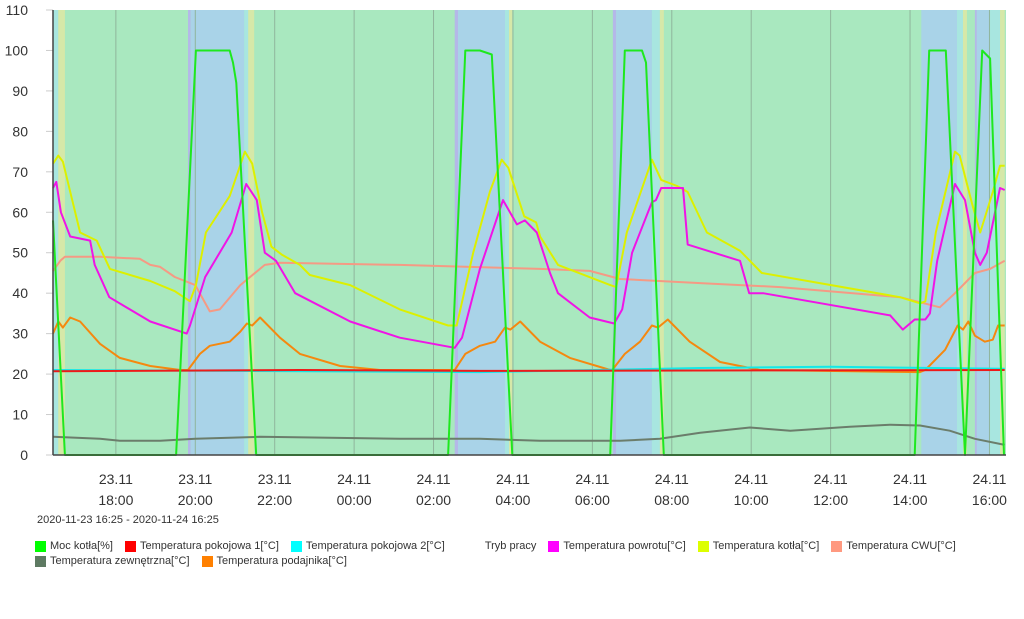  What do you see at coordinates (20, 374) in the screenshot?
I see `y-tick-label: 20` at bounding box center [20, 374].